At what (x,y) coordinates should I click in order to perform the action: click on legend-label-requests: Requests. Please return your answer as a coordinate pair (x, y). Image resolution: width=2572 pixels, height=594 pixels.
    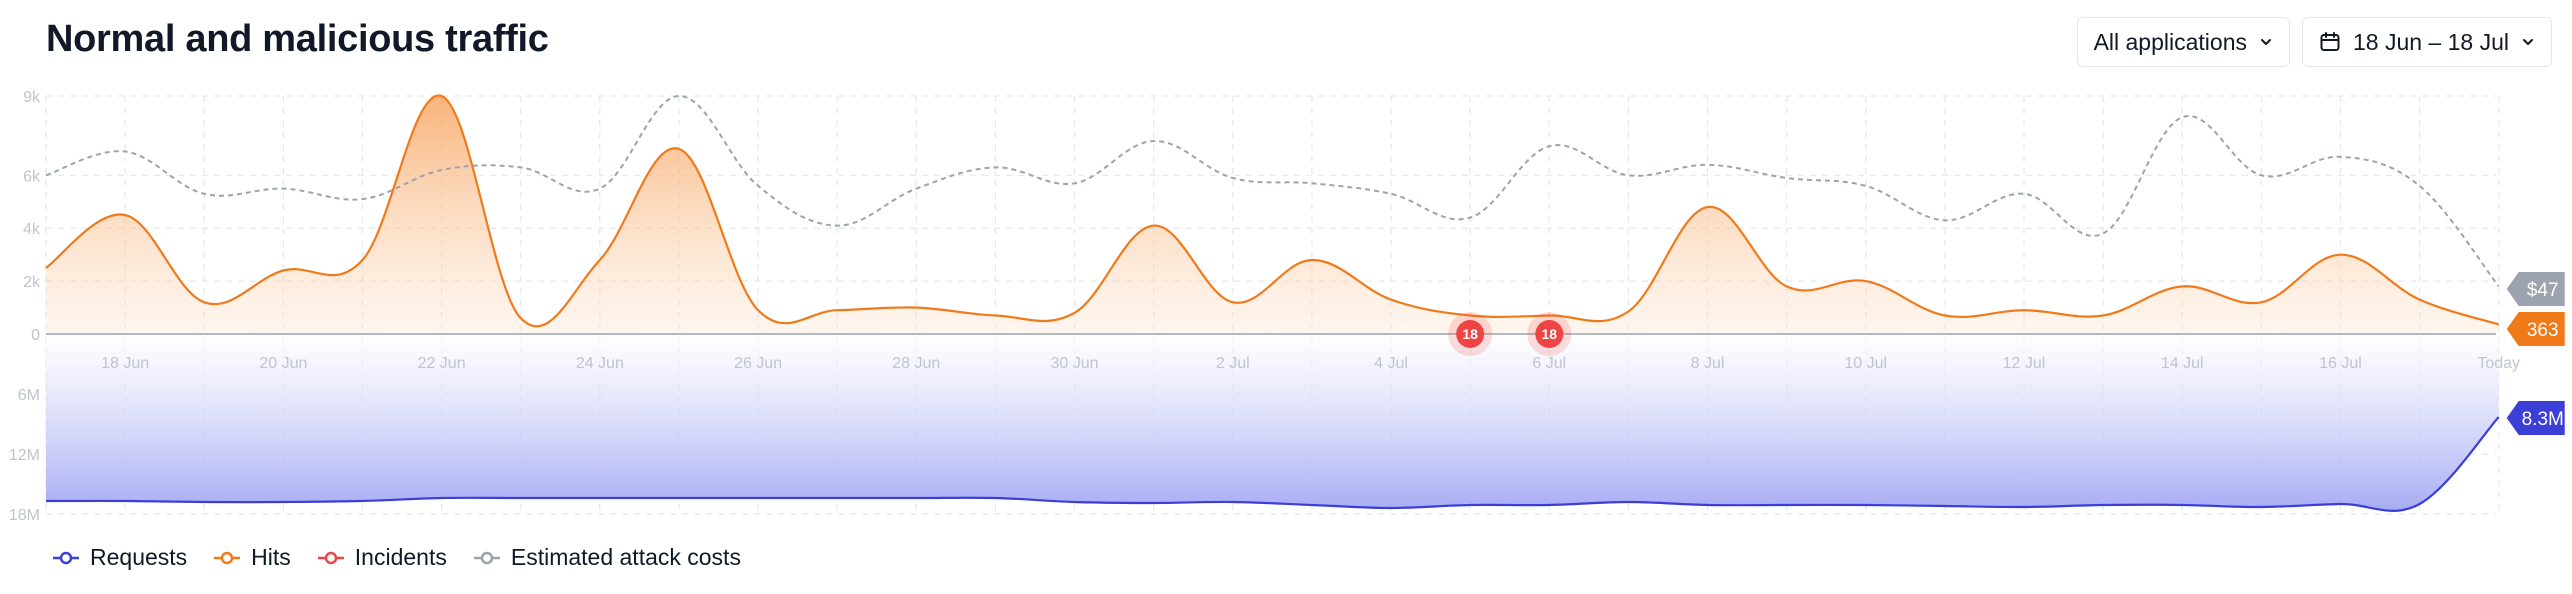
    Looking at the image, I should click on (139, 557).